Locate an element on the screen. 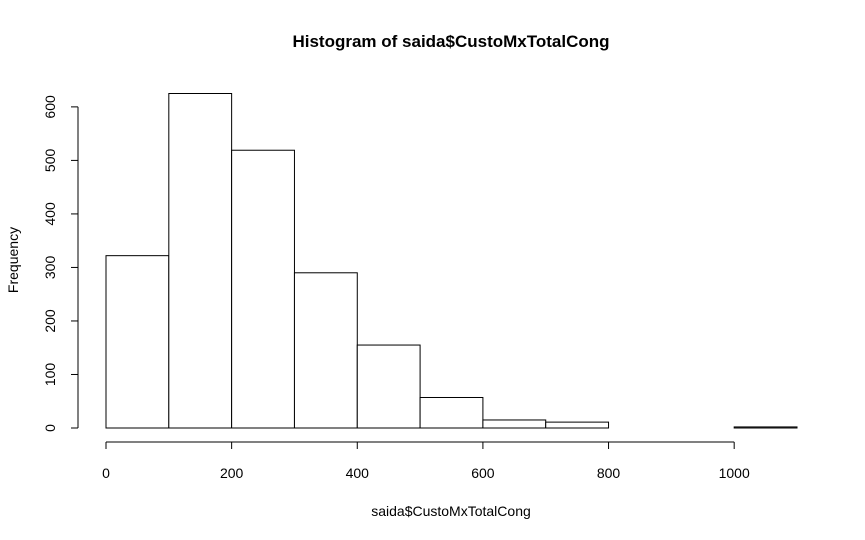 This screenshot has height=540, width=865. x-tick-label-4: 800 is located at coordinates (609, 473).